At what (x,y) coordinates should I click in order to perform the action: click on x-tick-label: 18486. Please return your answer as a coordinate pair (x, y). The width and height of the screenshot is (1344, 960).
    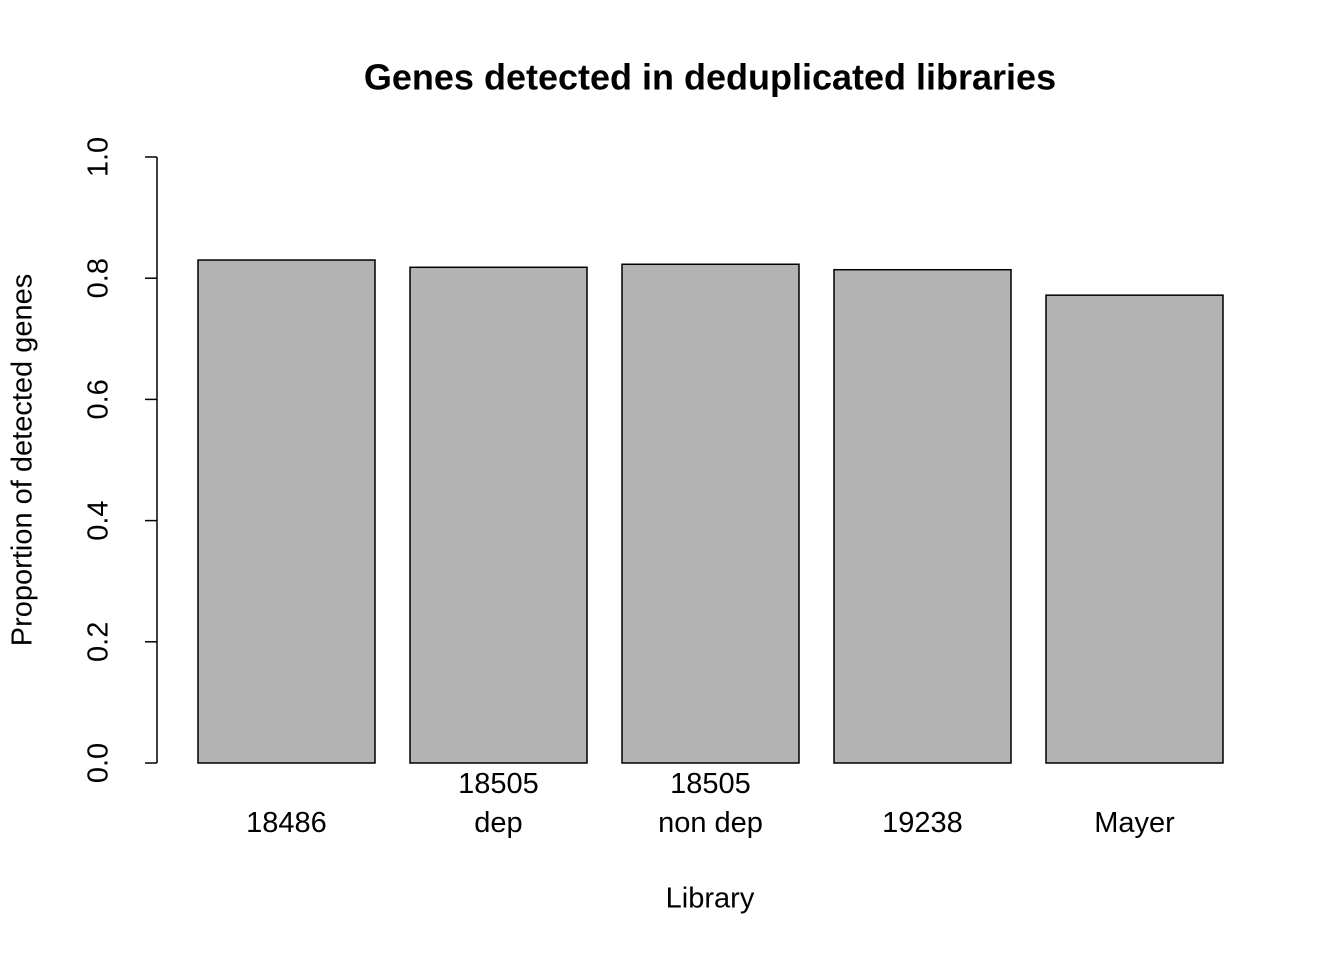
    Looking at the image, I should click on (286, 823).